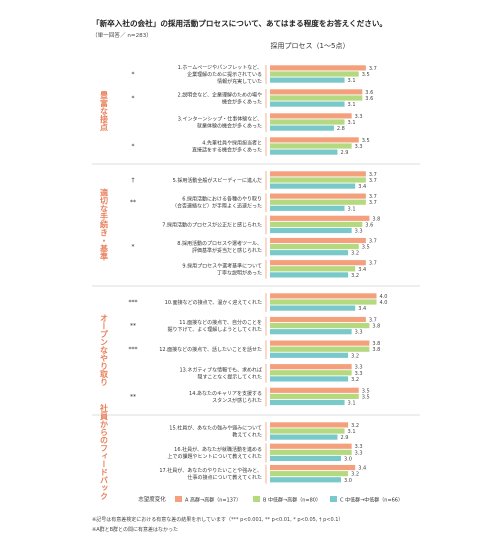 This screenshot has height=544, width=490. I want to click on value-label-C: 2.8, so click(341, 129).